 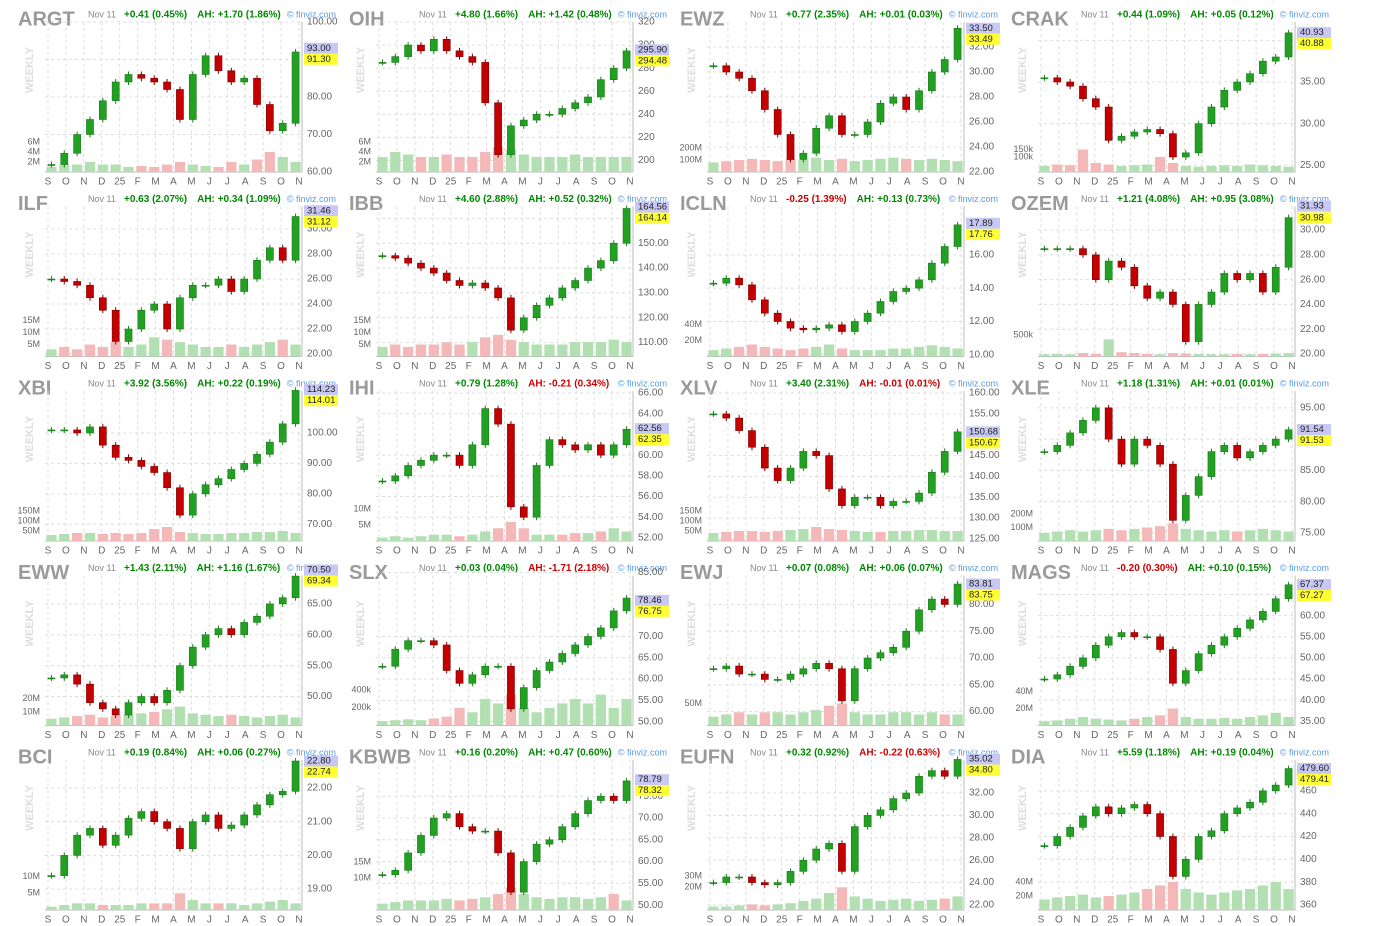 I want to click on change: +0.41 (0.45%), so click(x=155, y=15).